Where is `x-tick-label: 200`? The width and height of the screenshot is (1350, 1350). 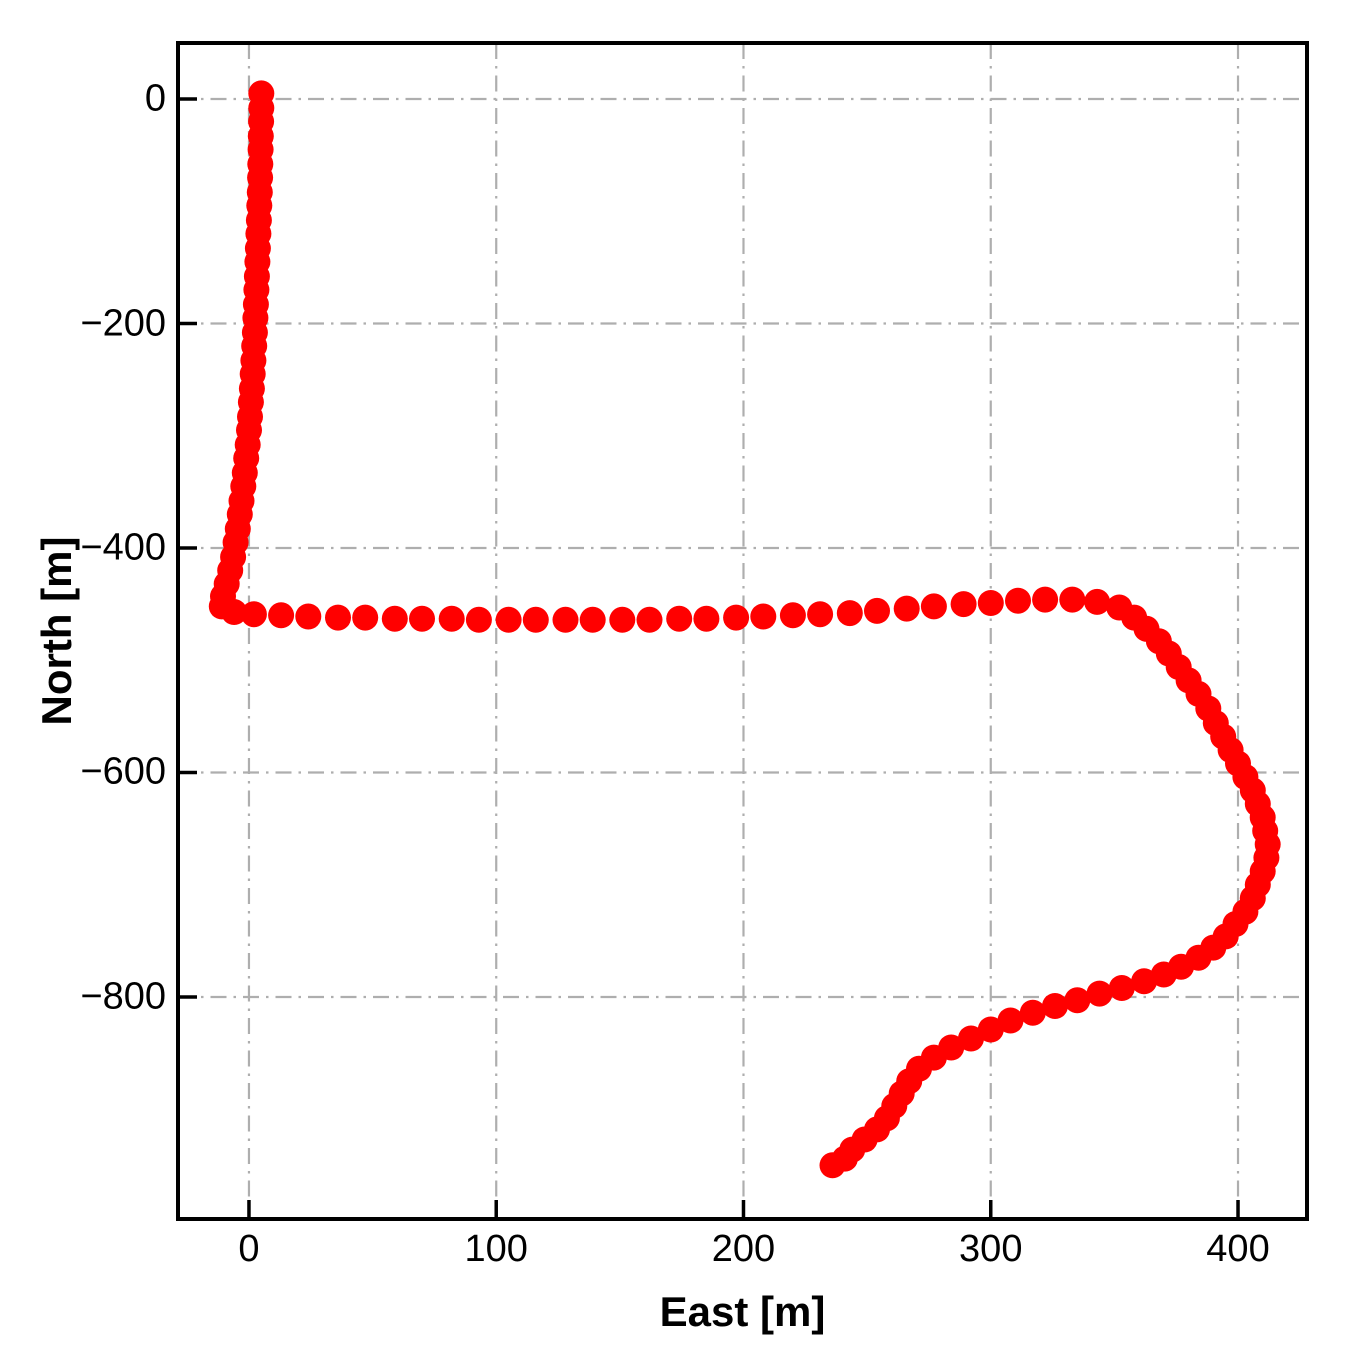 x-tick-label: 200 is located at coordinates (743, 1249).